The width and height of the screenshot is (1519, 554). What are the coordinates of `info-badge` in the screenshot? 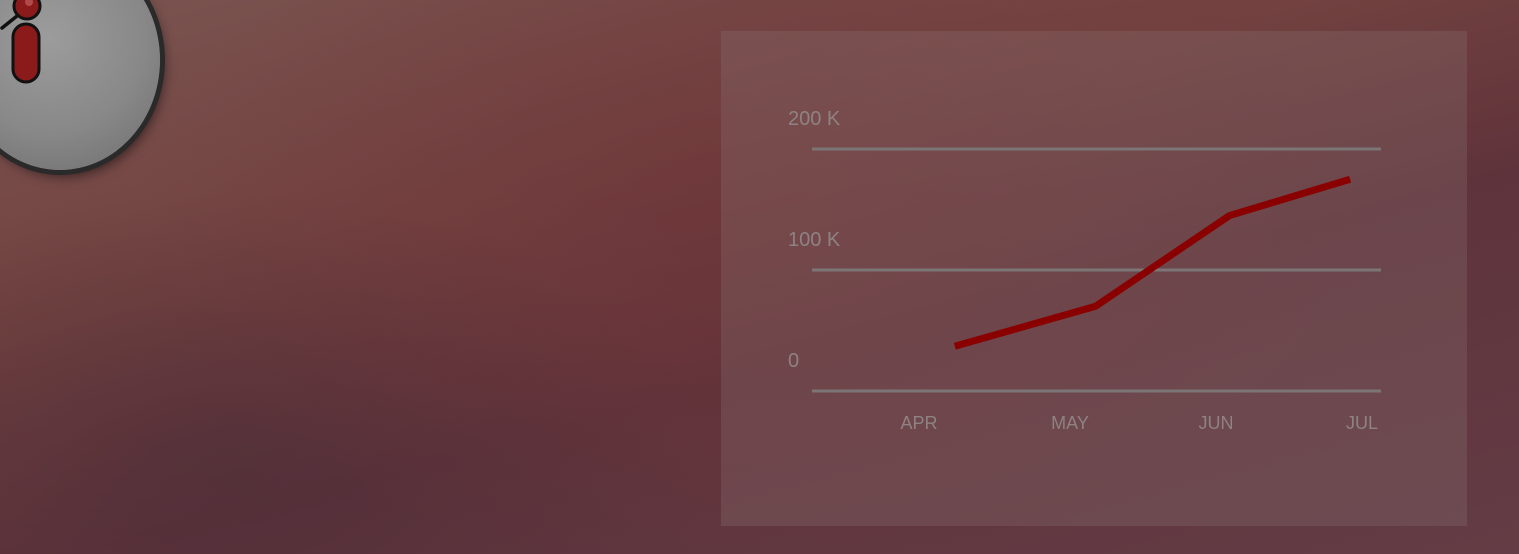 It's located at (80, 85).